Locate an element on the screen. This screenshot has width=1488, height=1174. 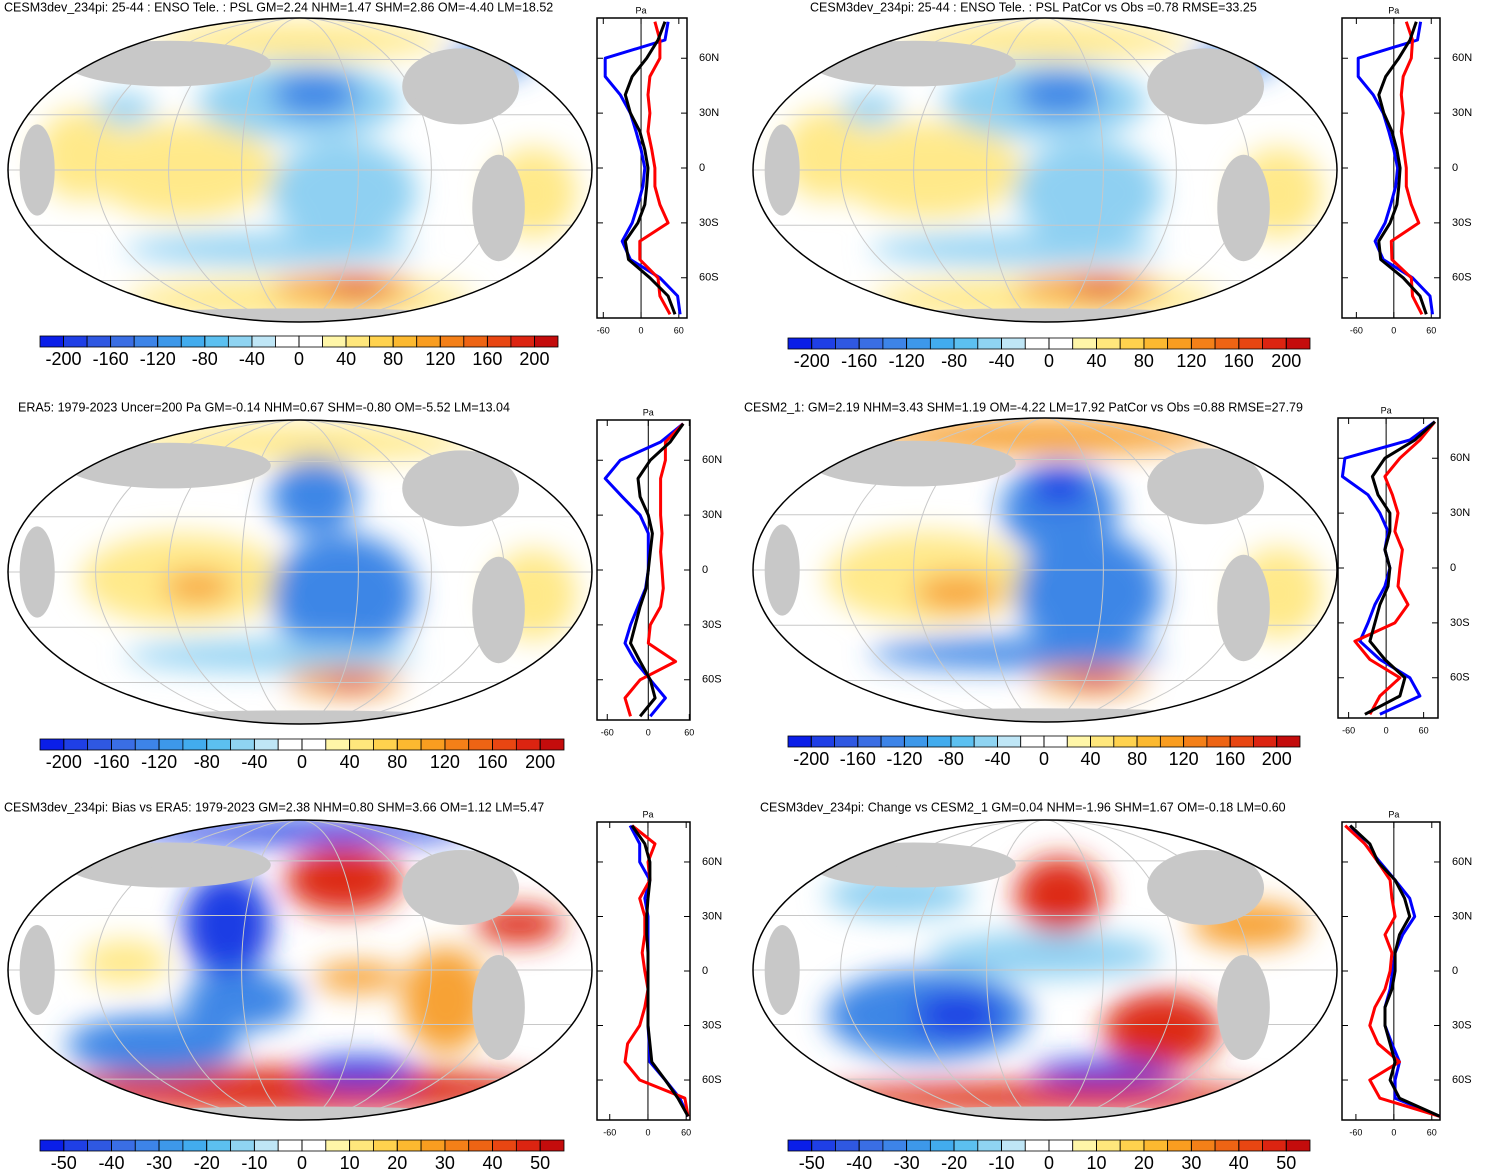
map-field is located at coordinates (1059, 985).